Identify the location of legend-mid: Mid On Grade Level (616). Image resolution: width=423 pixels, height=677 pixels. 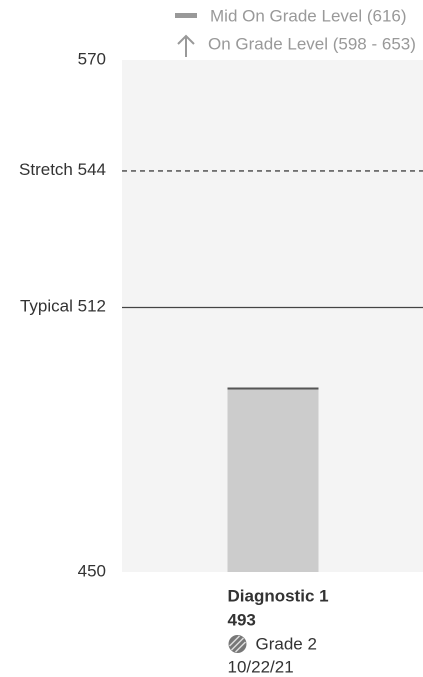
(308, 15).